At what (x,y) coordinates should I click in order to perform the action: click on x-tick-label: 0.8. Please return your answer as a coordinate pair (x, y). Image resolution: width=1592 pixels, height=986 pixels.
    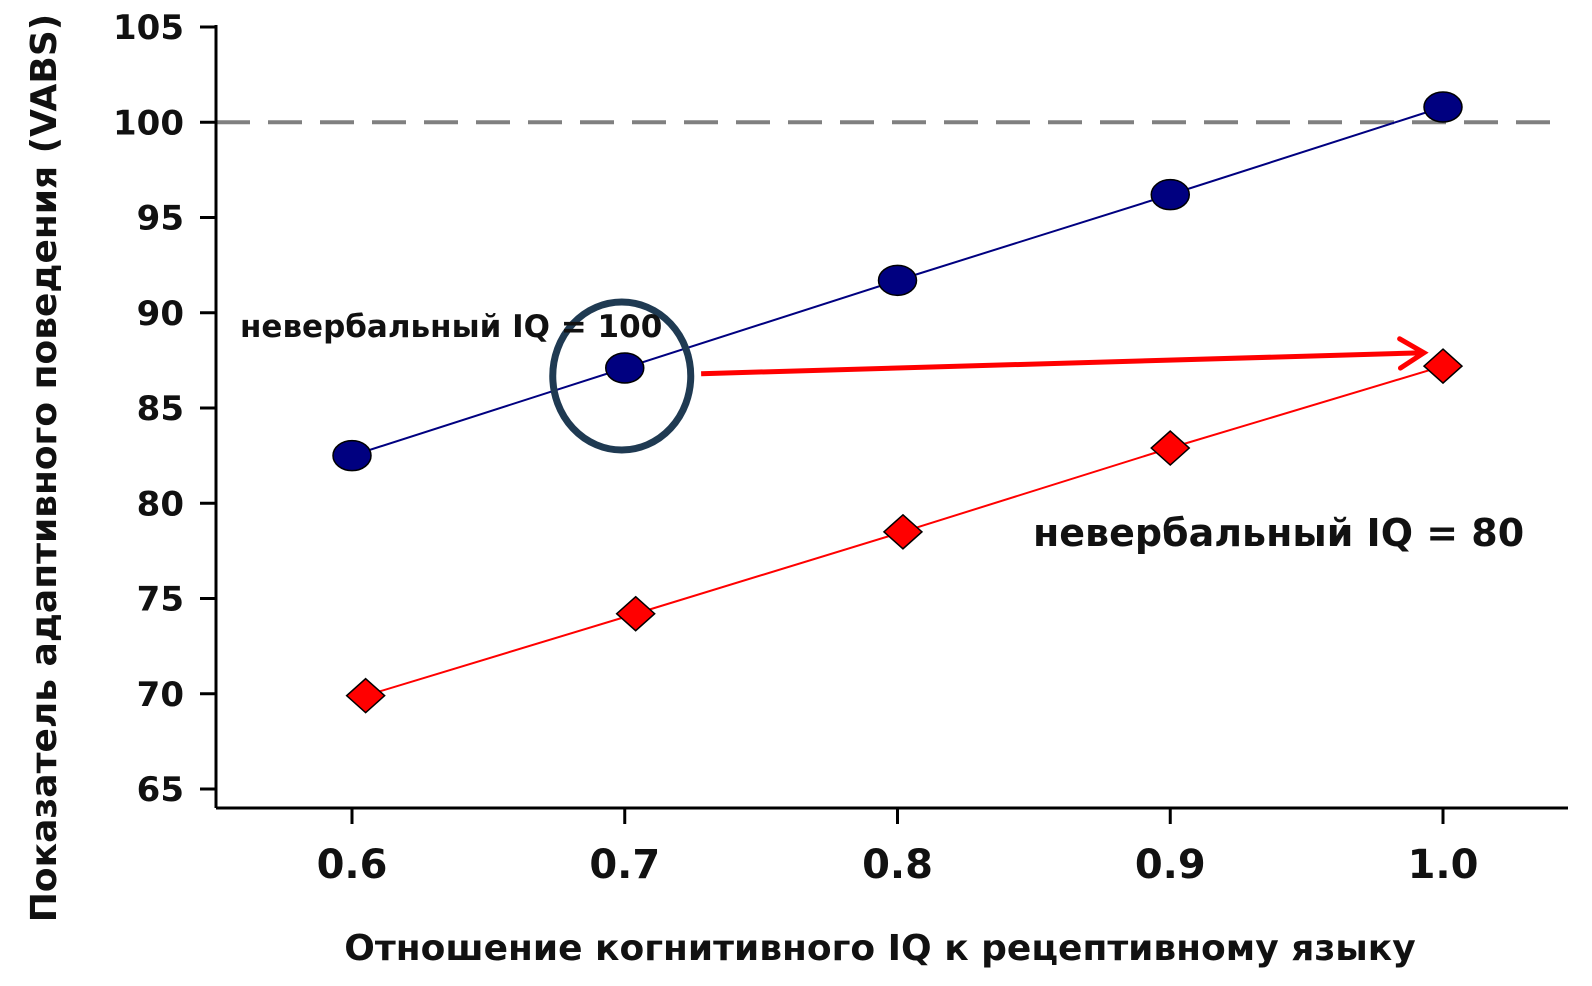
    Looking at the image, I should click on (897, 865).